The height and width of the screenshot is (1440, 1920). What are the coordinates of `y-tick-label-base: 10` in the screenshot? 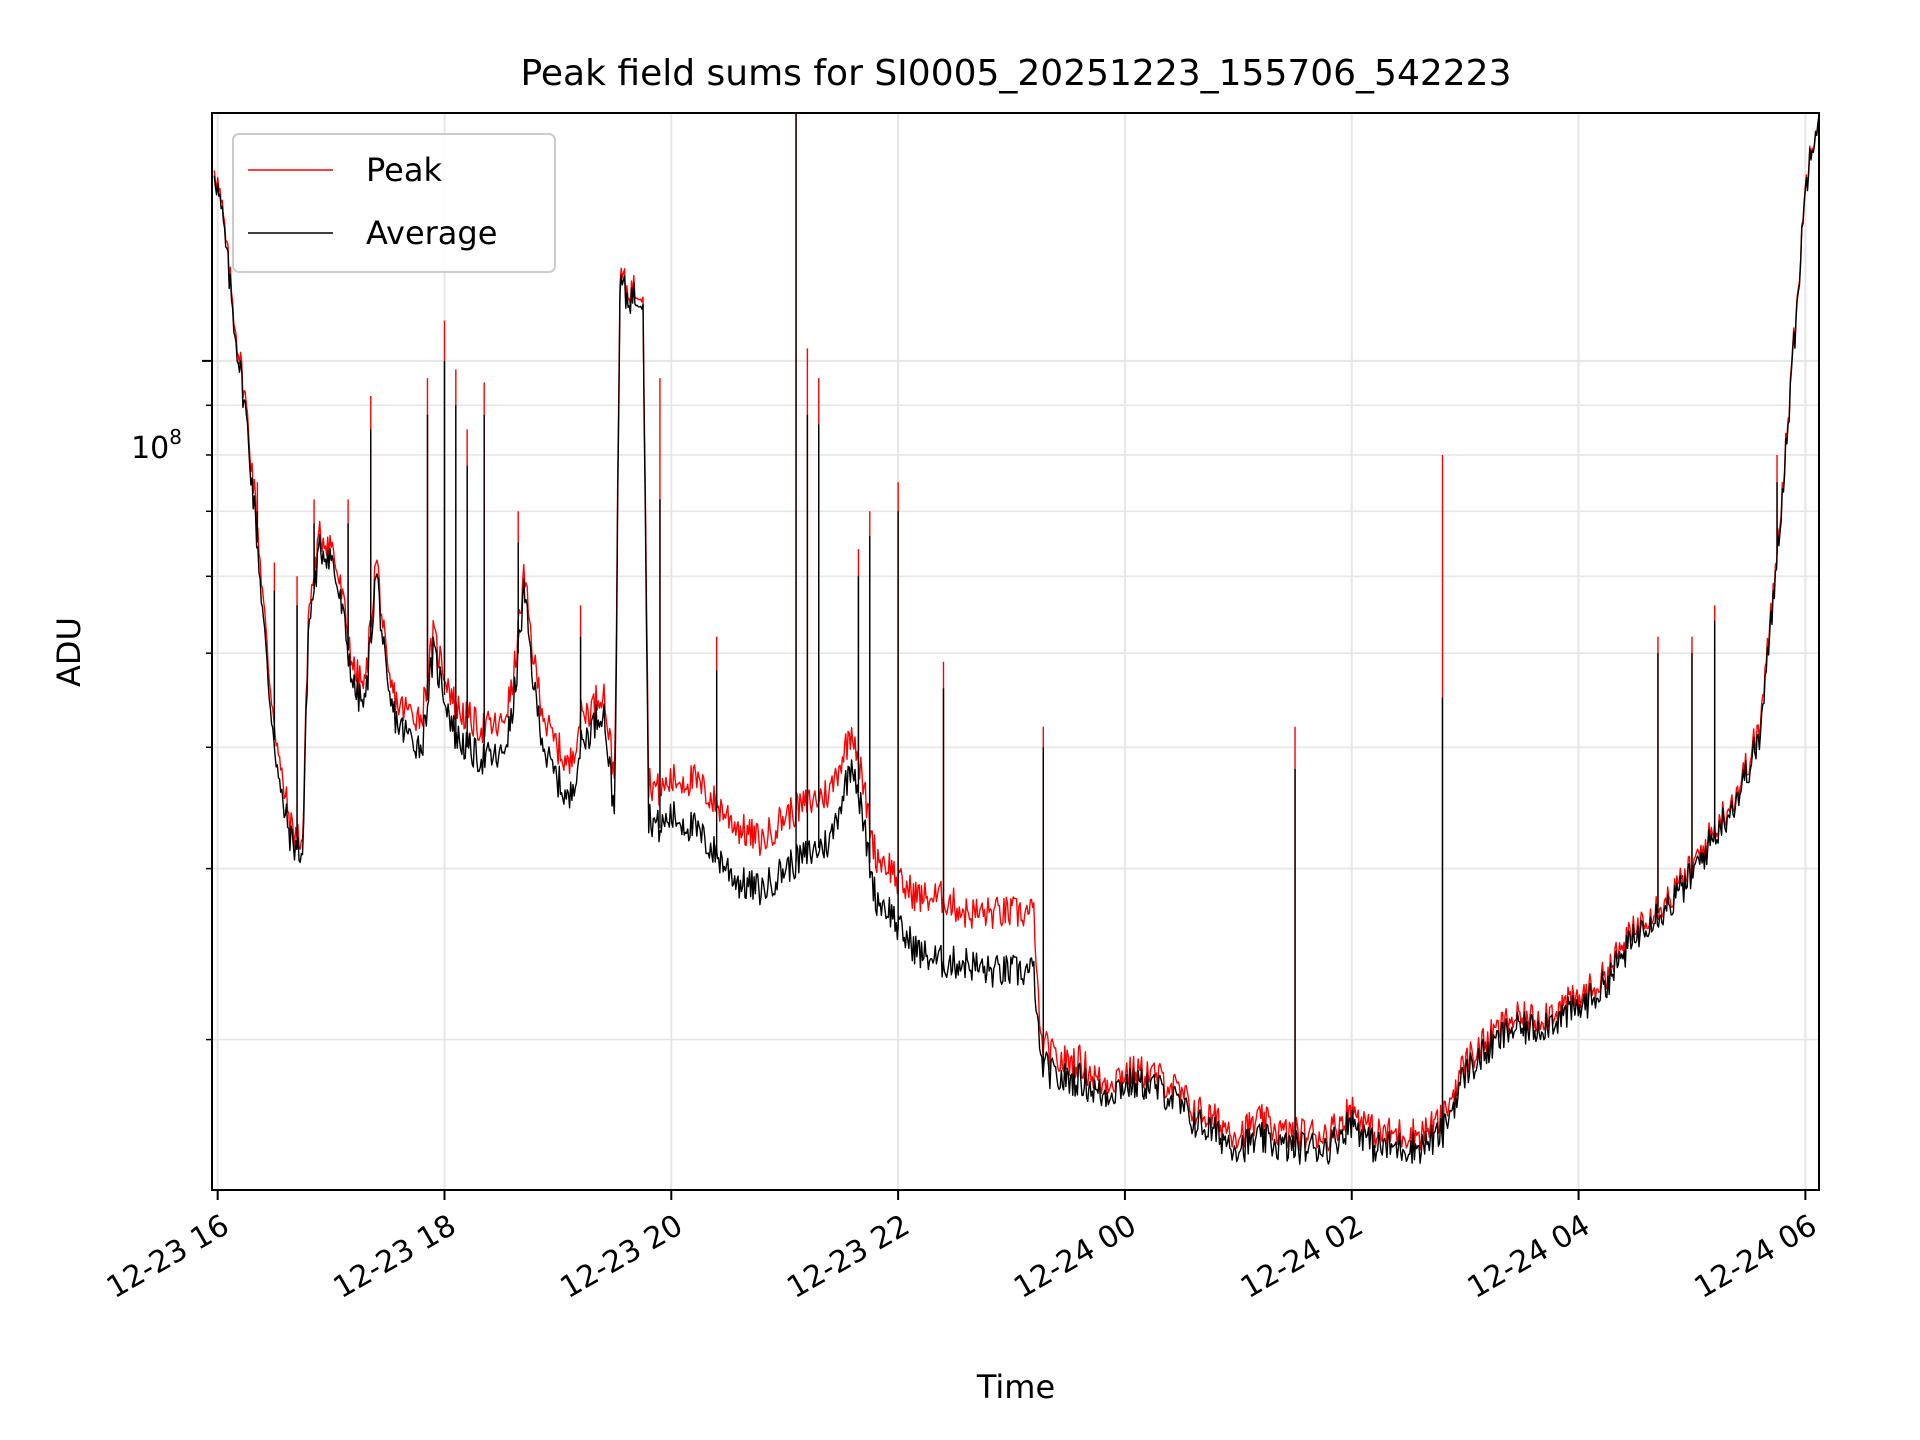 It's located at (150, 448).